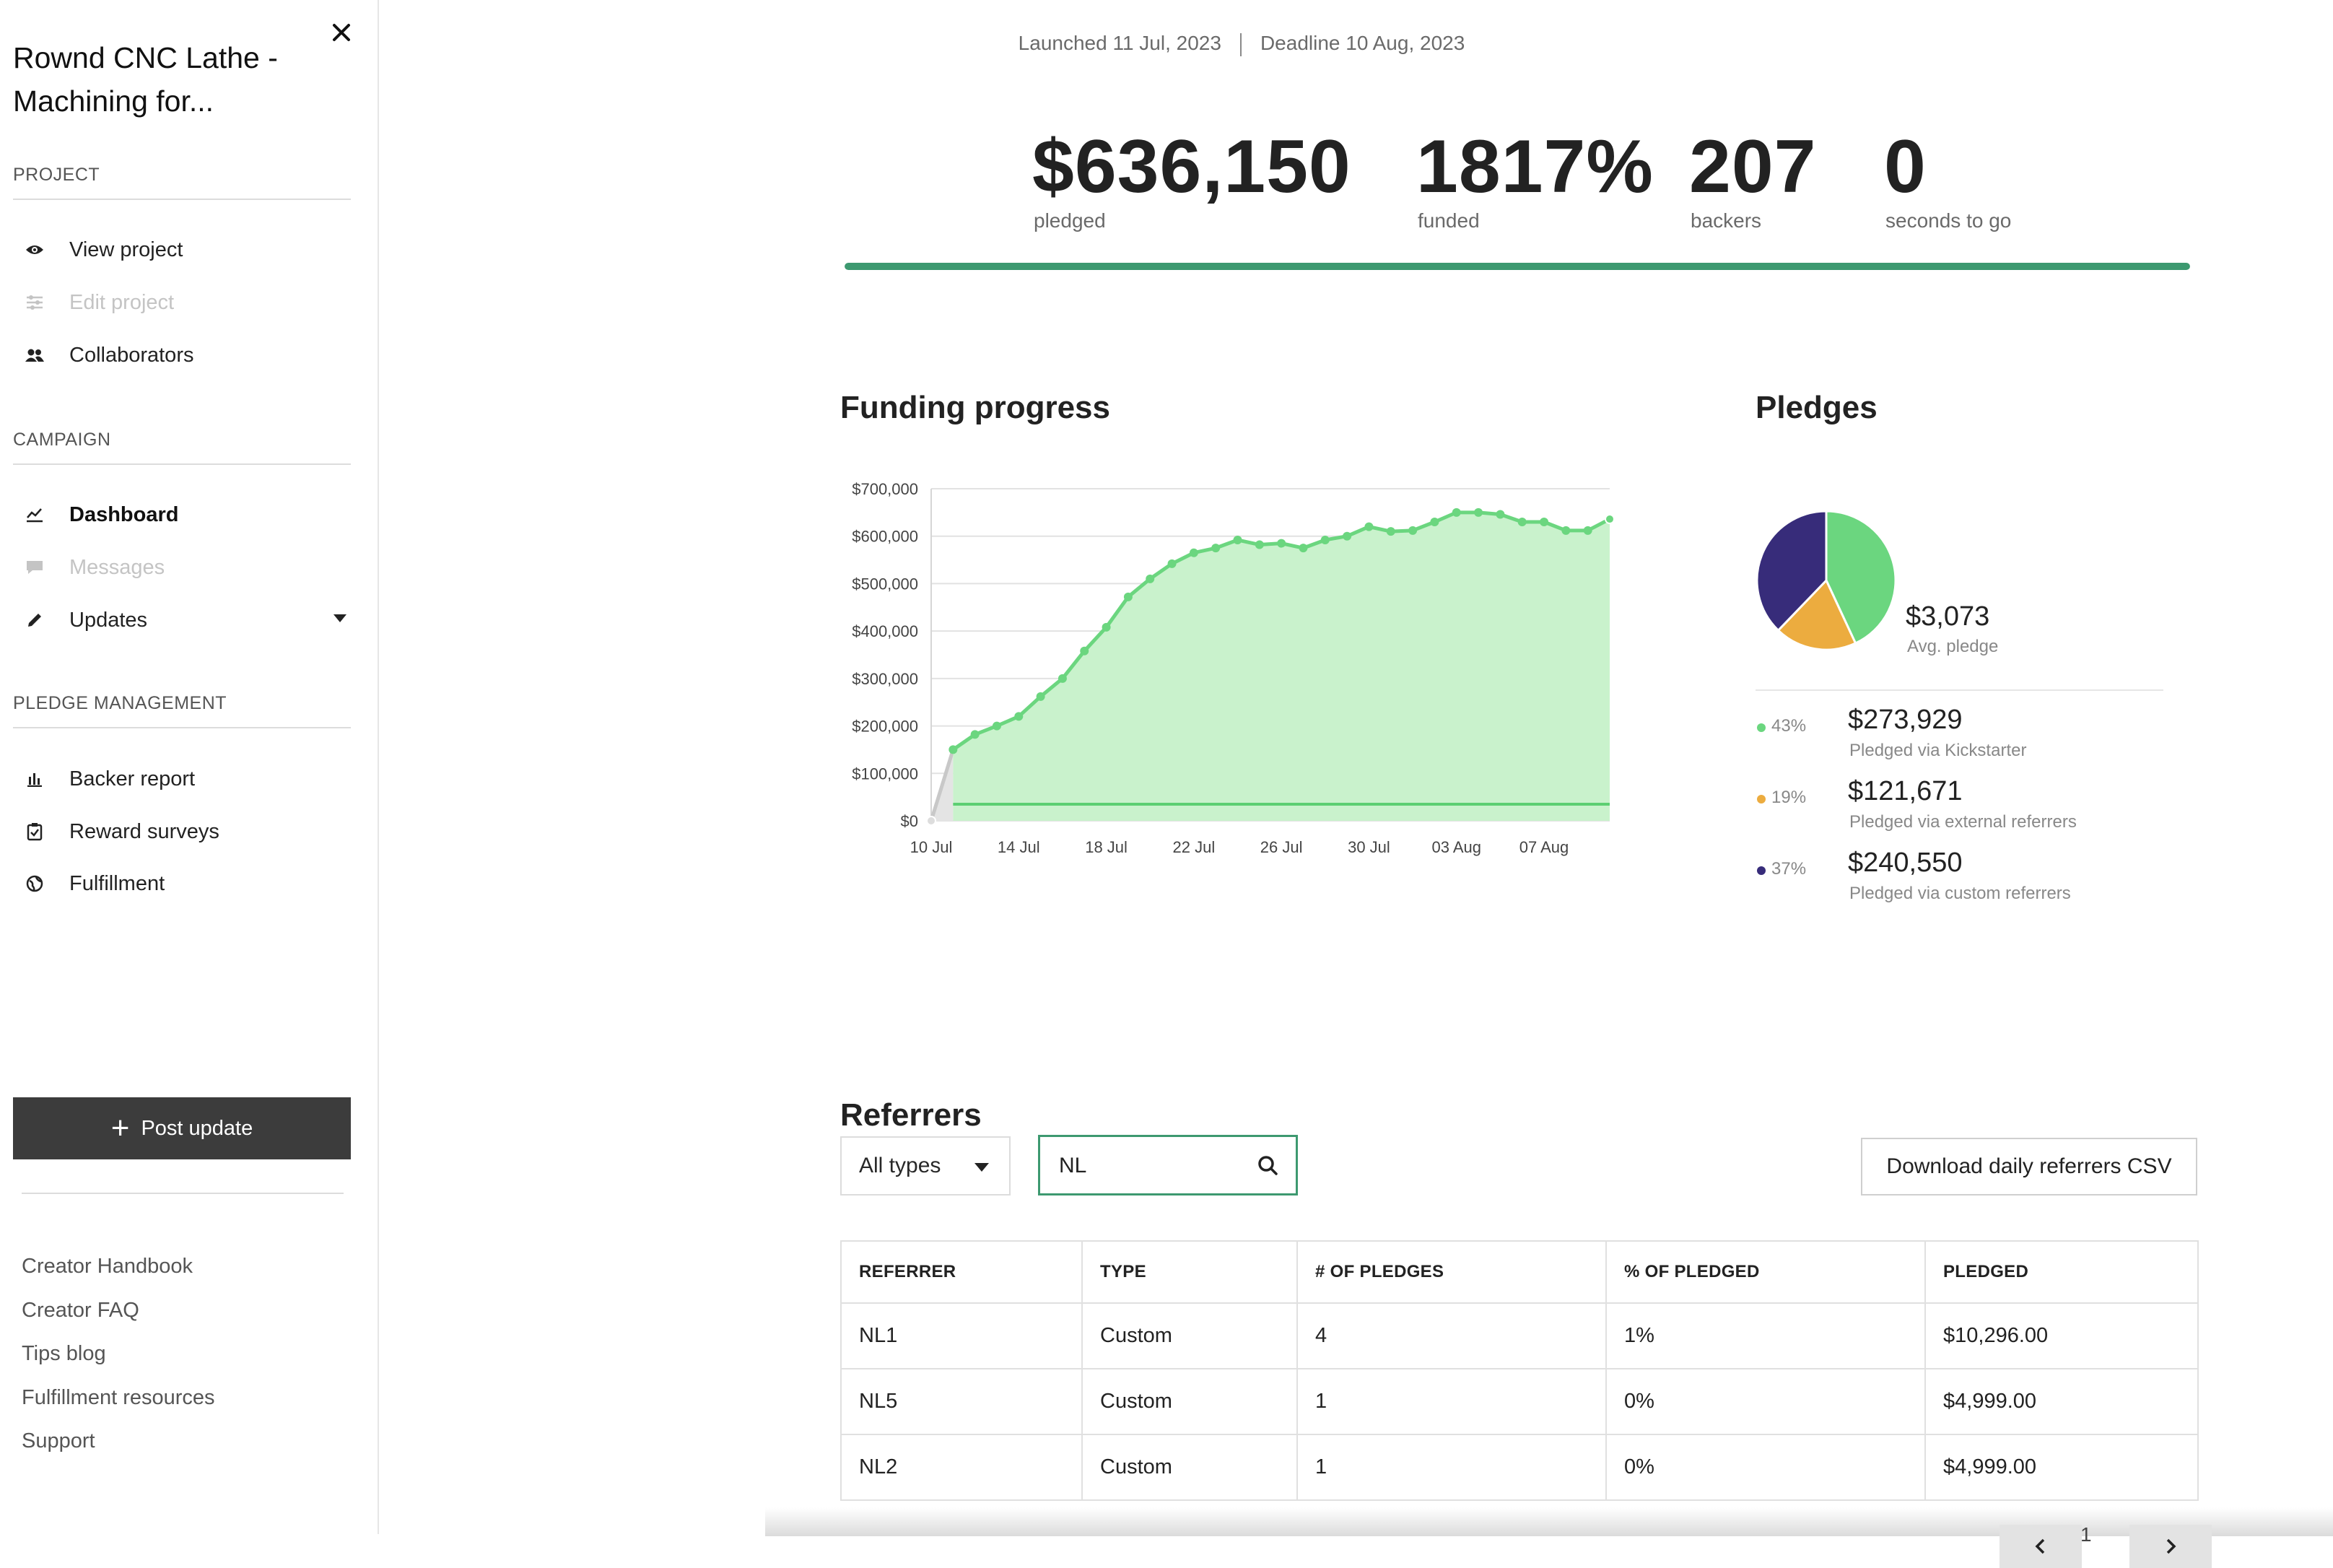  I want to click on sidebar-item-updates: Updates, so click(182, 620).